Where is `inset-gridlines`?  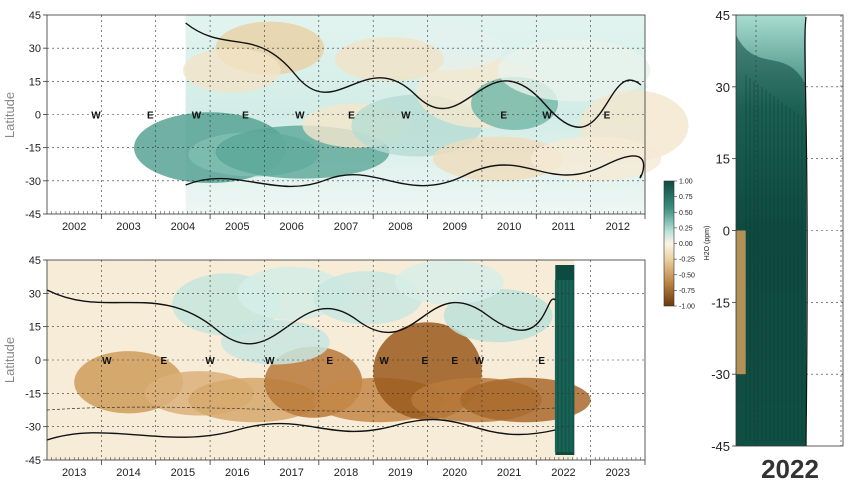
inset-gridlines is located at coordinates (799, 230).